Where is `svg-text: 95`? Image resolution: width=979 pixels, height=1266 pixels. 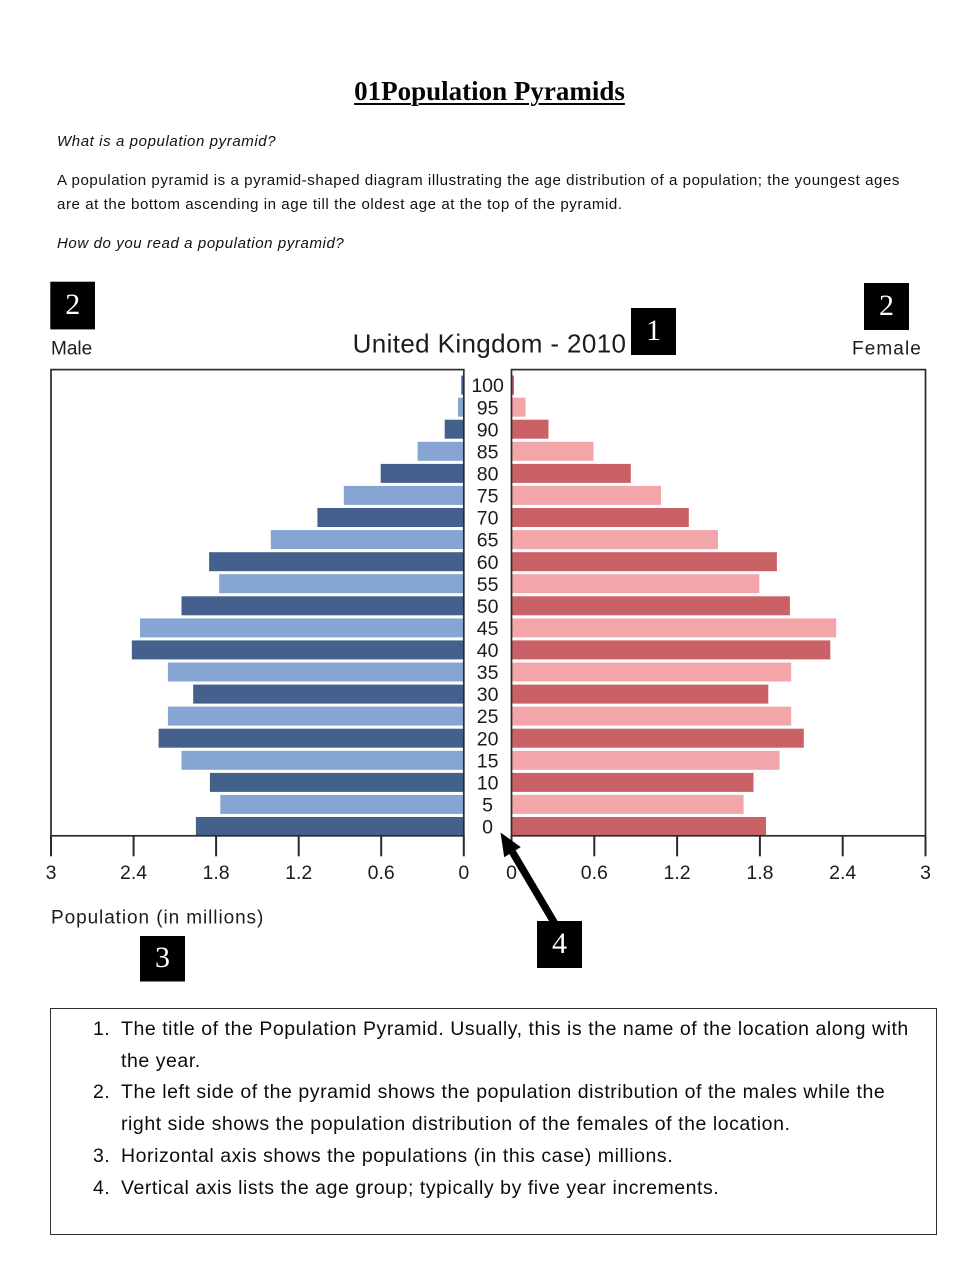
svg-text: 95 is located at coordinates (488, 408).